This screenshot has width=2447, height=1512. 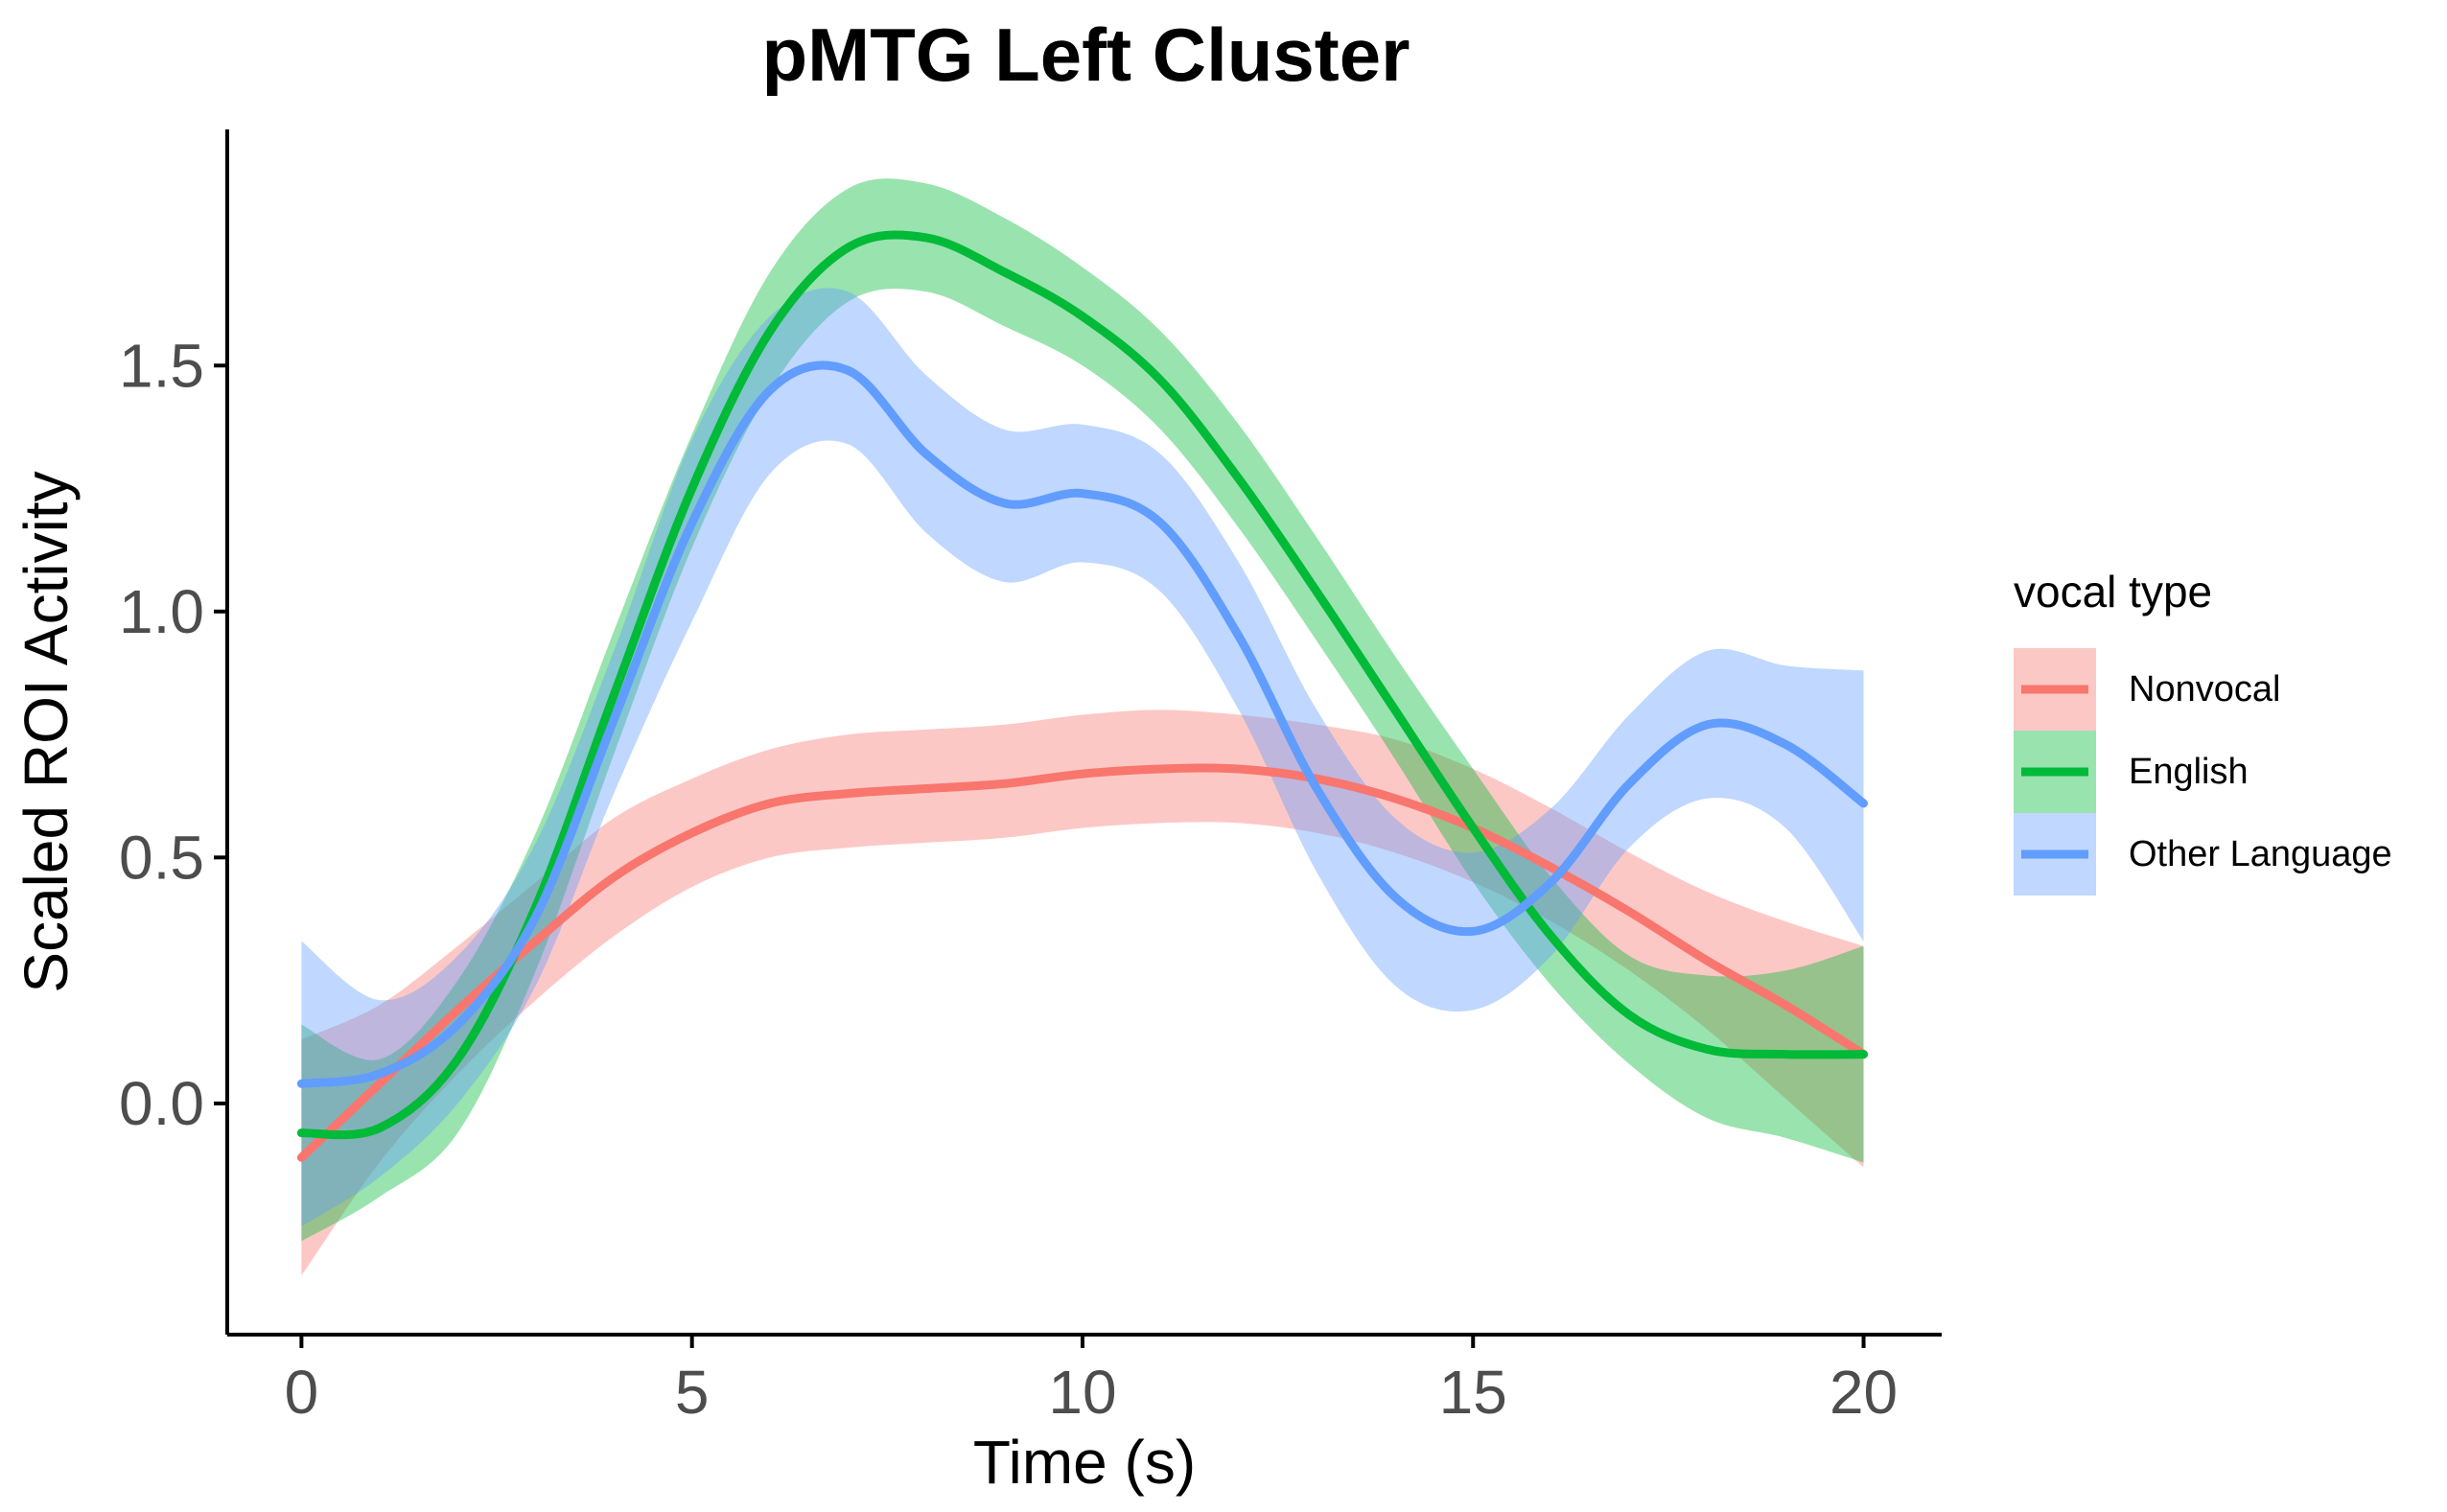 I want to click on legend-label-english: English, so click(x=2189, y=772).